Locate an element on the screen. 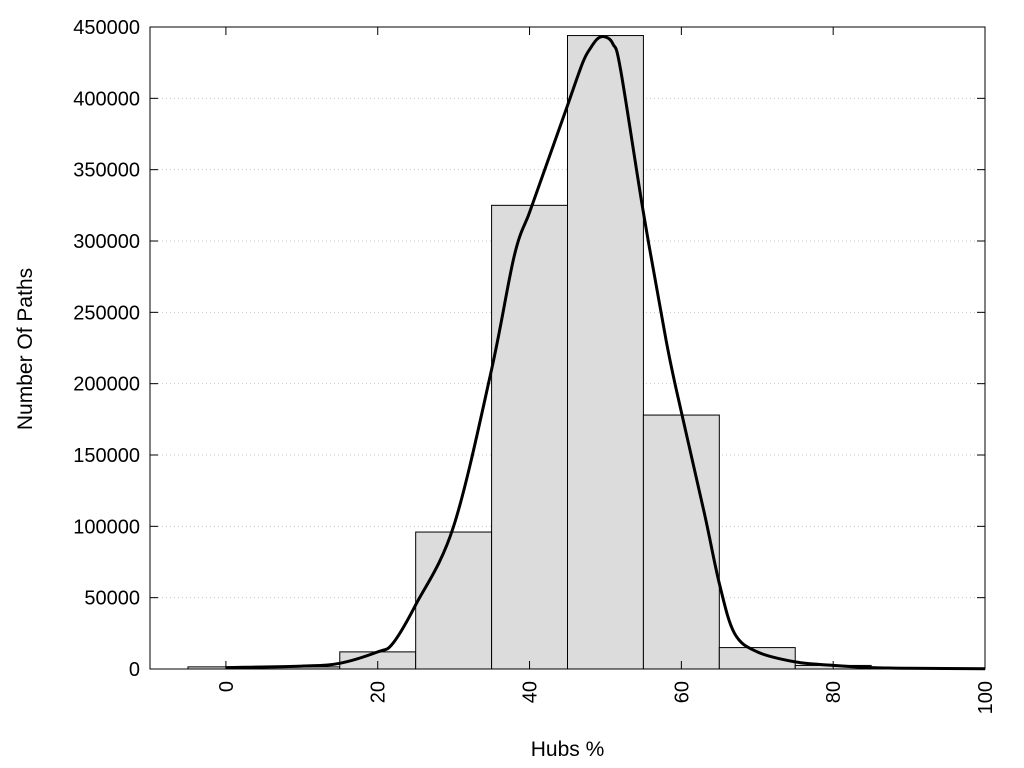 The height and width of the screenshot is (768, 1024). x-axis-title: Hubs % is located at coordinates (568, 749).